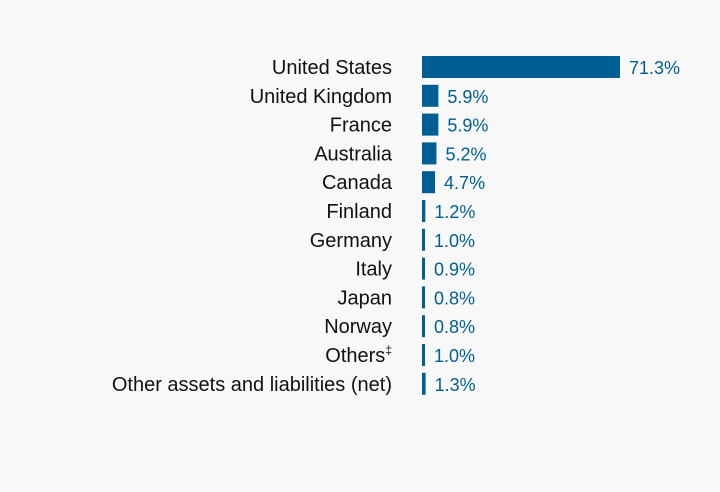 Image resolution: width=720 pixels, height=492 pixels. What do you see at coordinates (358, 327) in the screenshot?
I see `category-label-norway: Norway` at bounding box center [358, 327].